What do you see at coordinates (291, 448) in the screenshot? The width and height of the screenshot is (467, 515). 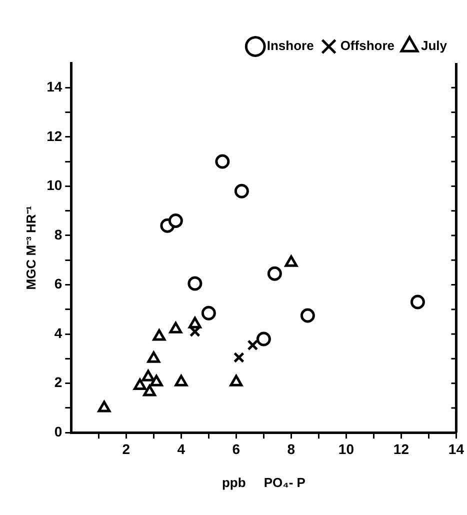 I see `x-tick-label: 8` at bounding box center [291, 448].